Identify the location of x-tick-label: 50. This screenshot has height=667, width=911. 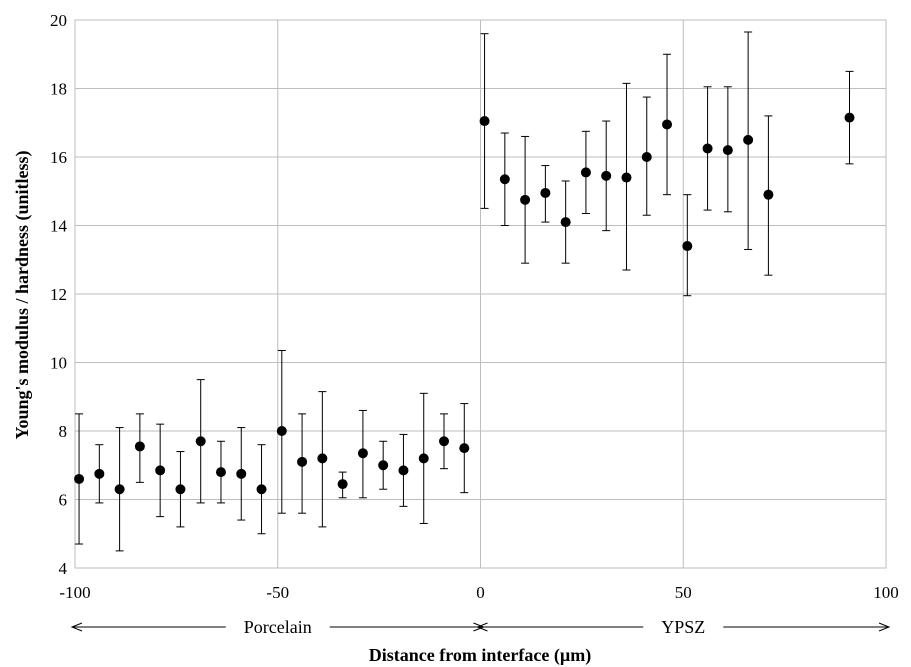
(683, 592).